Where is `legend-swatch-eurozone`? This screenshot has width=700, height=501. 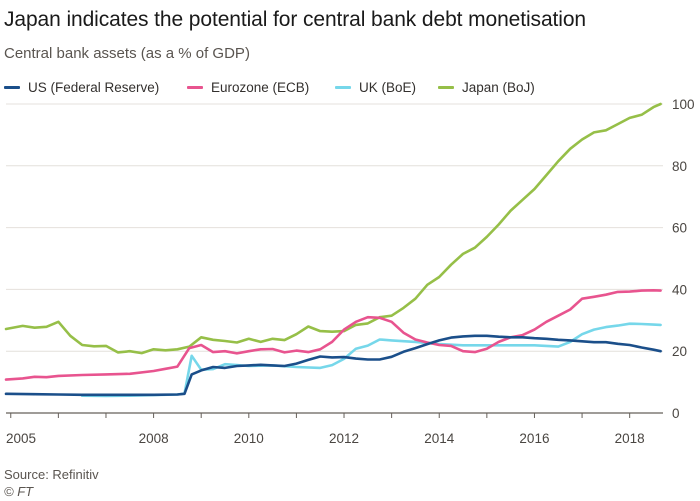 legend-swatch-eurozone is located at coordinates (195, 87).